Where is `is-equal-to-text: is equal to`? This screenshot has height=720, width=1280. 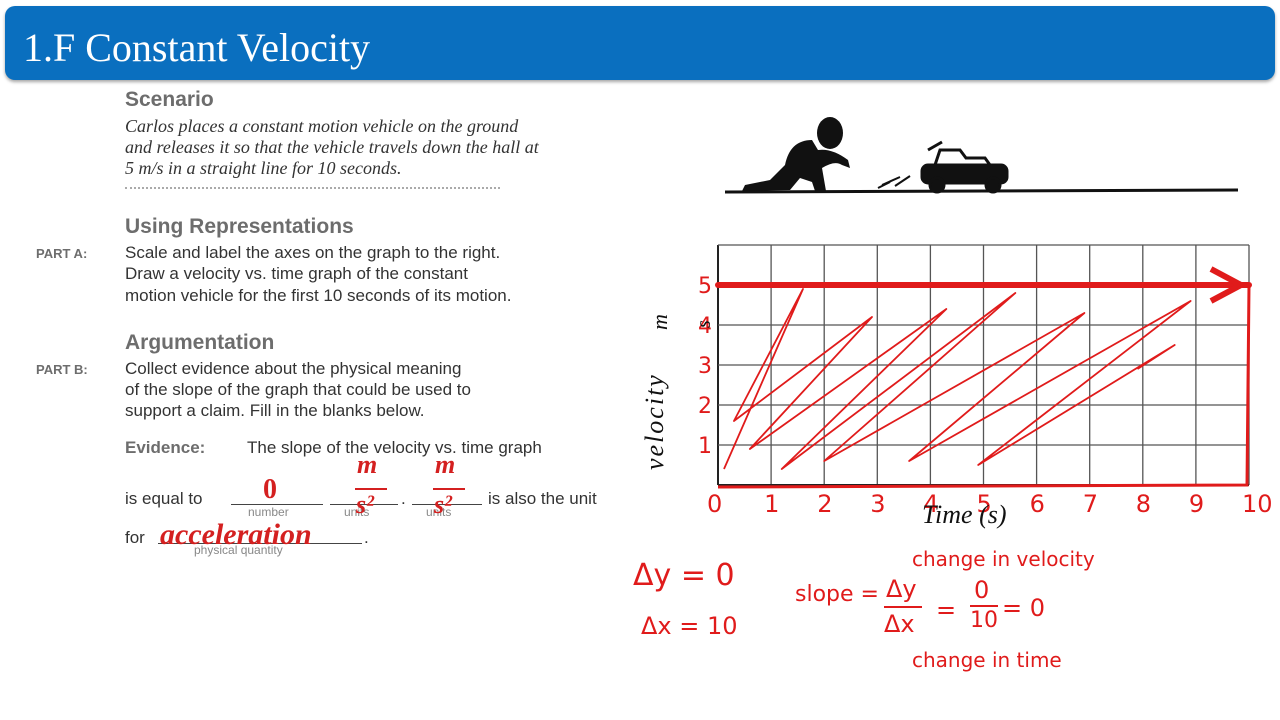
is-equal-to-text: is equal to is located at coordinates (164, 498).